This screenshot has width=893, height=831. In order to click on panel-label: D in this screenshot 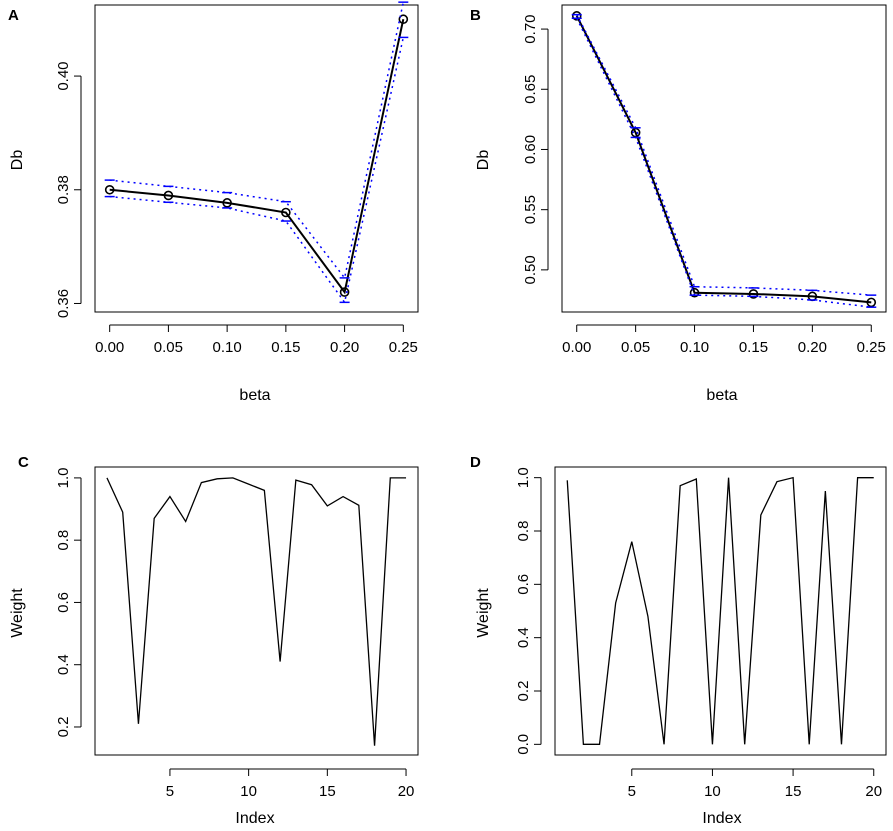, I will do `click(475, 462)`.